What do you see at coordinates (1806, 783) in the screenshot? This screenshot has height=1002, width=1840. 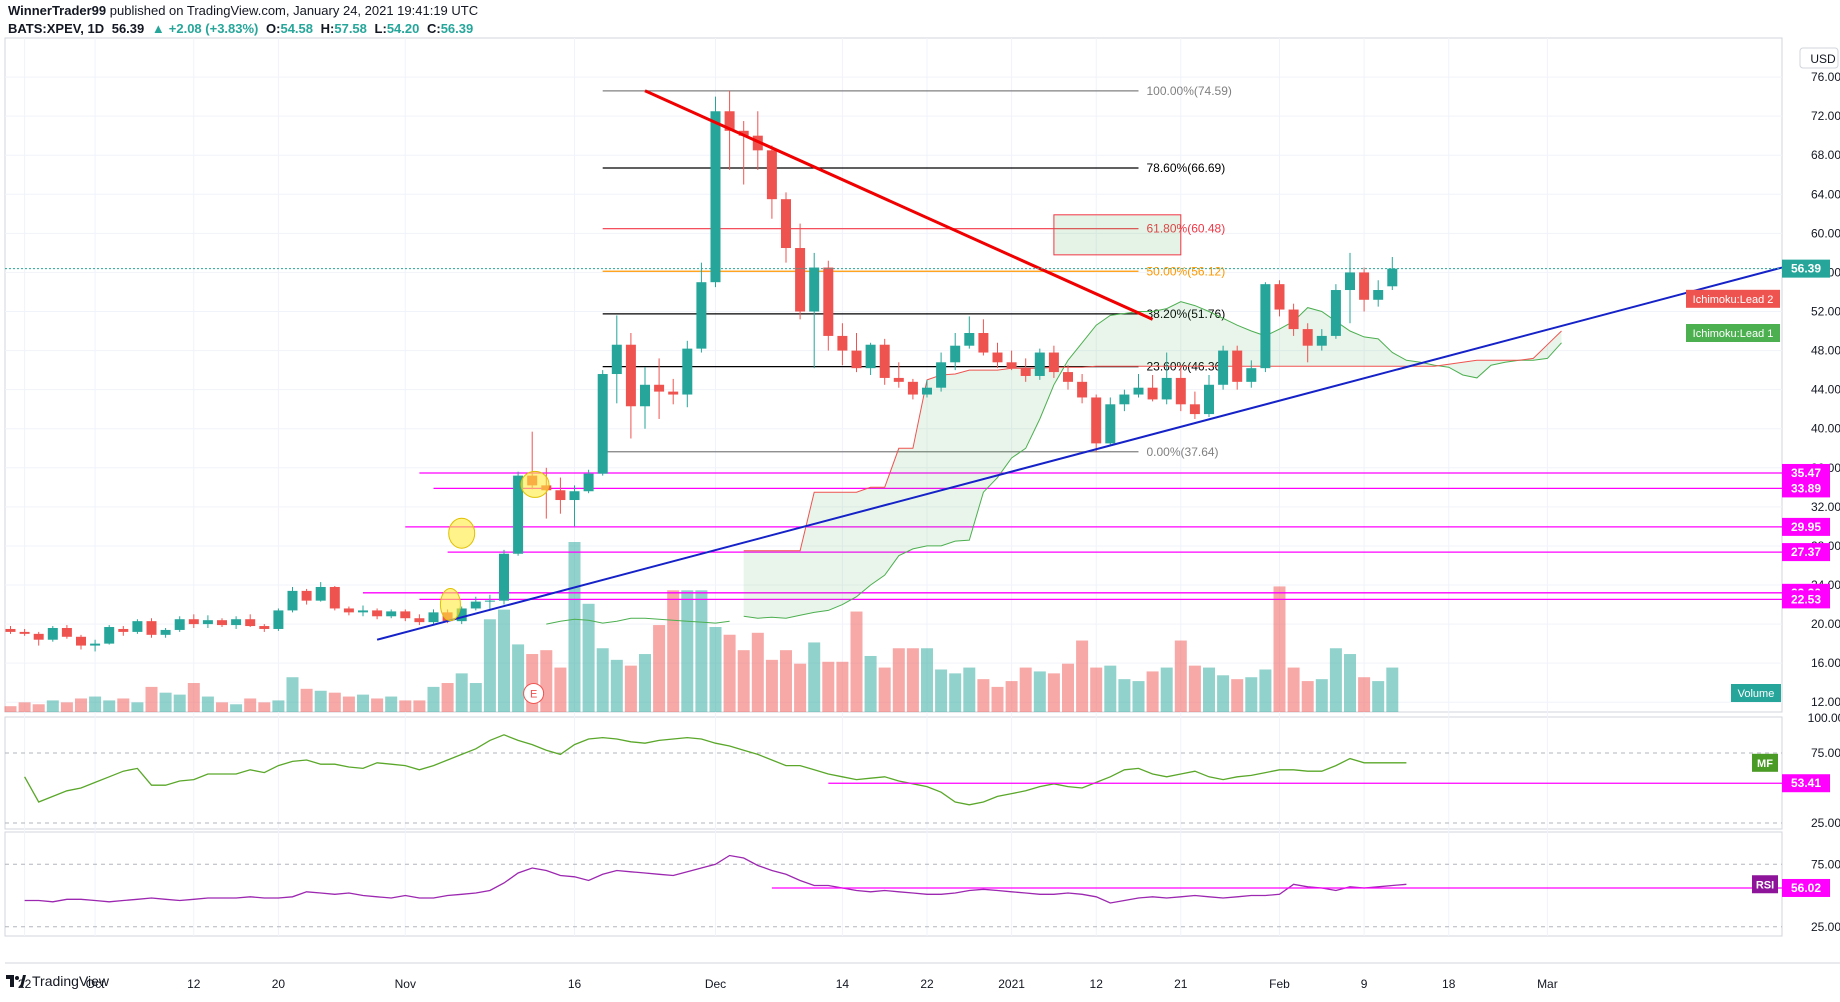 I see `mf-level-badge` at bounding box center [1806, 783].